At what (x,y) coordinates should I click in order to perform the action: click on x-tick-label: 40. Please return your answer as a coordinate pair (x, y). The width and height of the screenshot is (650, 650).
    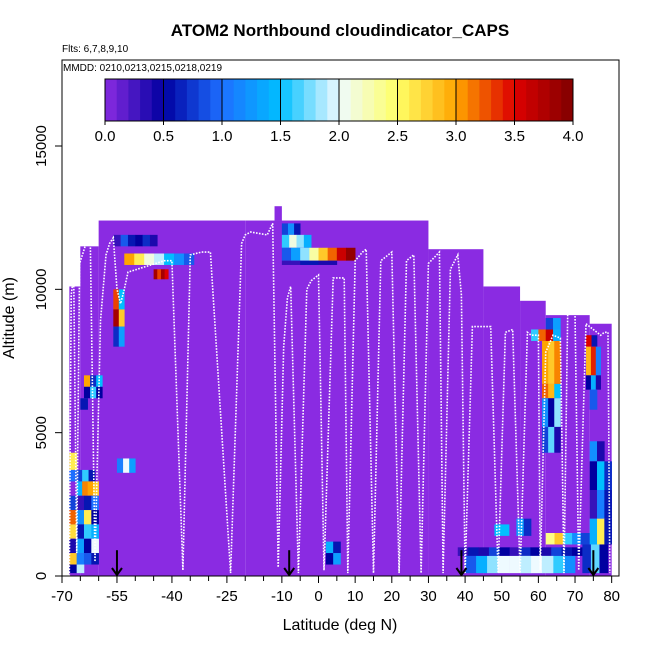
    Looking at the image, I should click on (465, 596).